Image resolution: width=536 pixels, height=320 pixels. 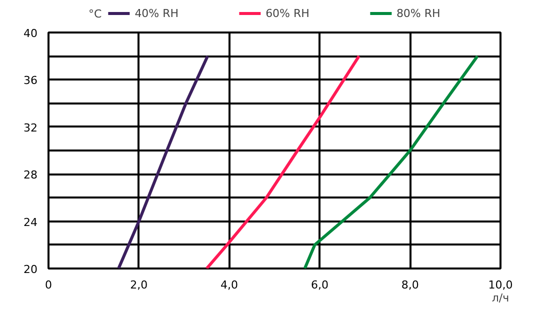 I want to click on x-tick-label: 10,0, so click(x=500, y=285).